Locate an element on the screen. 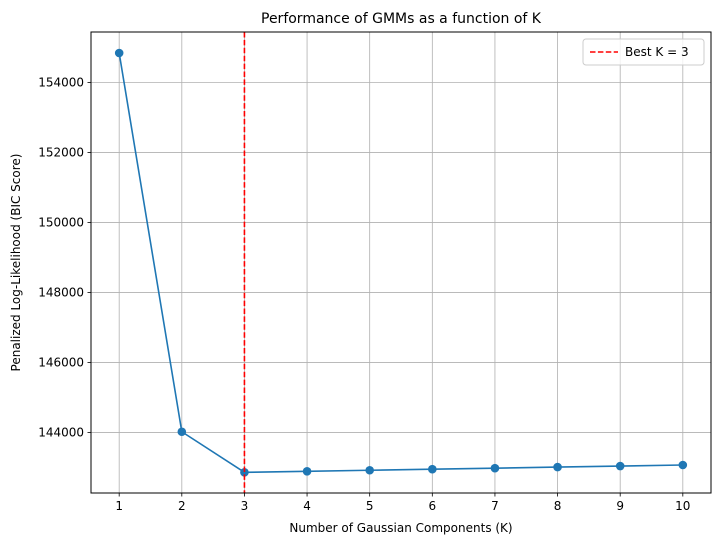 Image resolution: width=722 pixels, height=547 pixels. y-tick-label: 150000 is located at coordinates (61, 223).